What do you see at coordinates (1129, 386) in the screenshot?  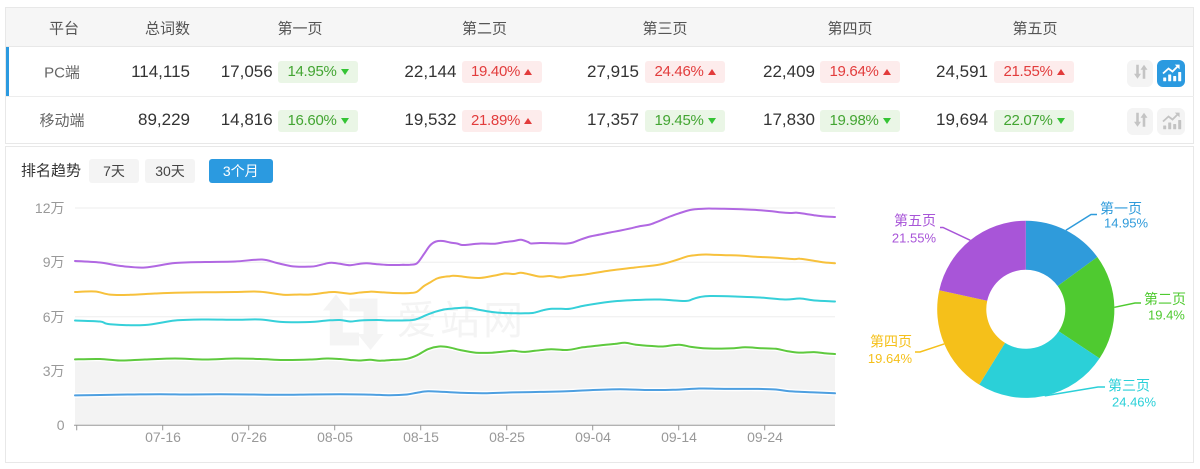 I see `svg-text: 第三页` at bounding box center [1129, 386].